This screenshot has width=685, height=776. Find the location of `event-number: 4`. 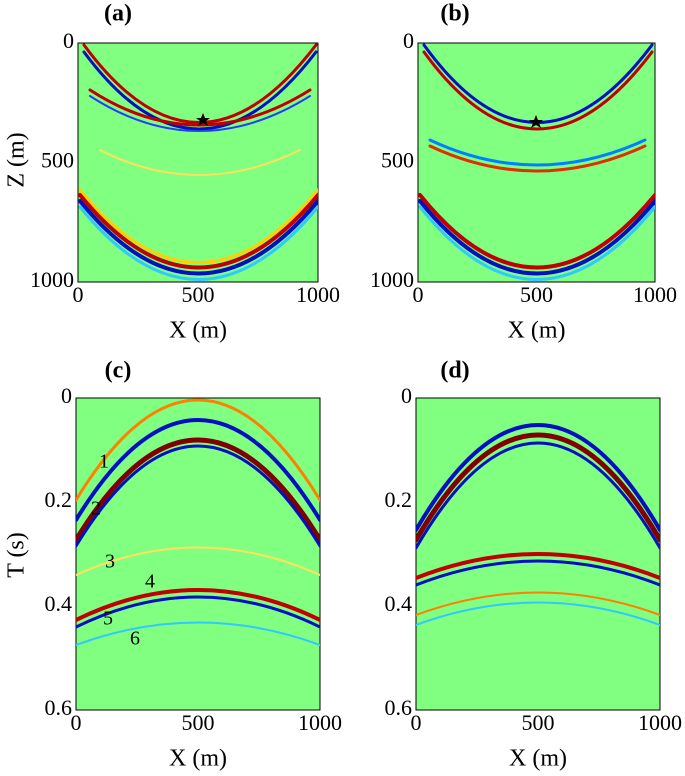

event-number: 4 is located at coordinates (150, 582).